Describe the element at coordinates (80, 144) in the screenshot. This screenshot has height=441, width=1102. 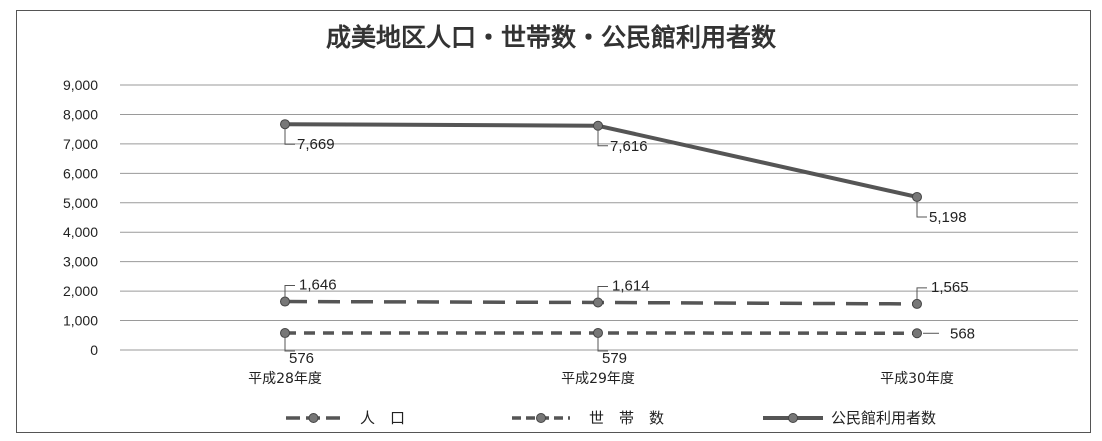
I see `y-tick-label: 7,000` at that location.